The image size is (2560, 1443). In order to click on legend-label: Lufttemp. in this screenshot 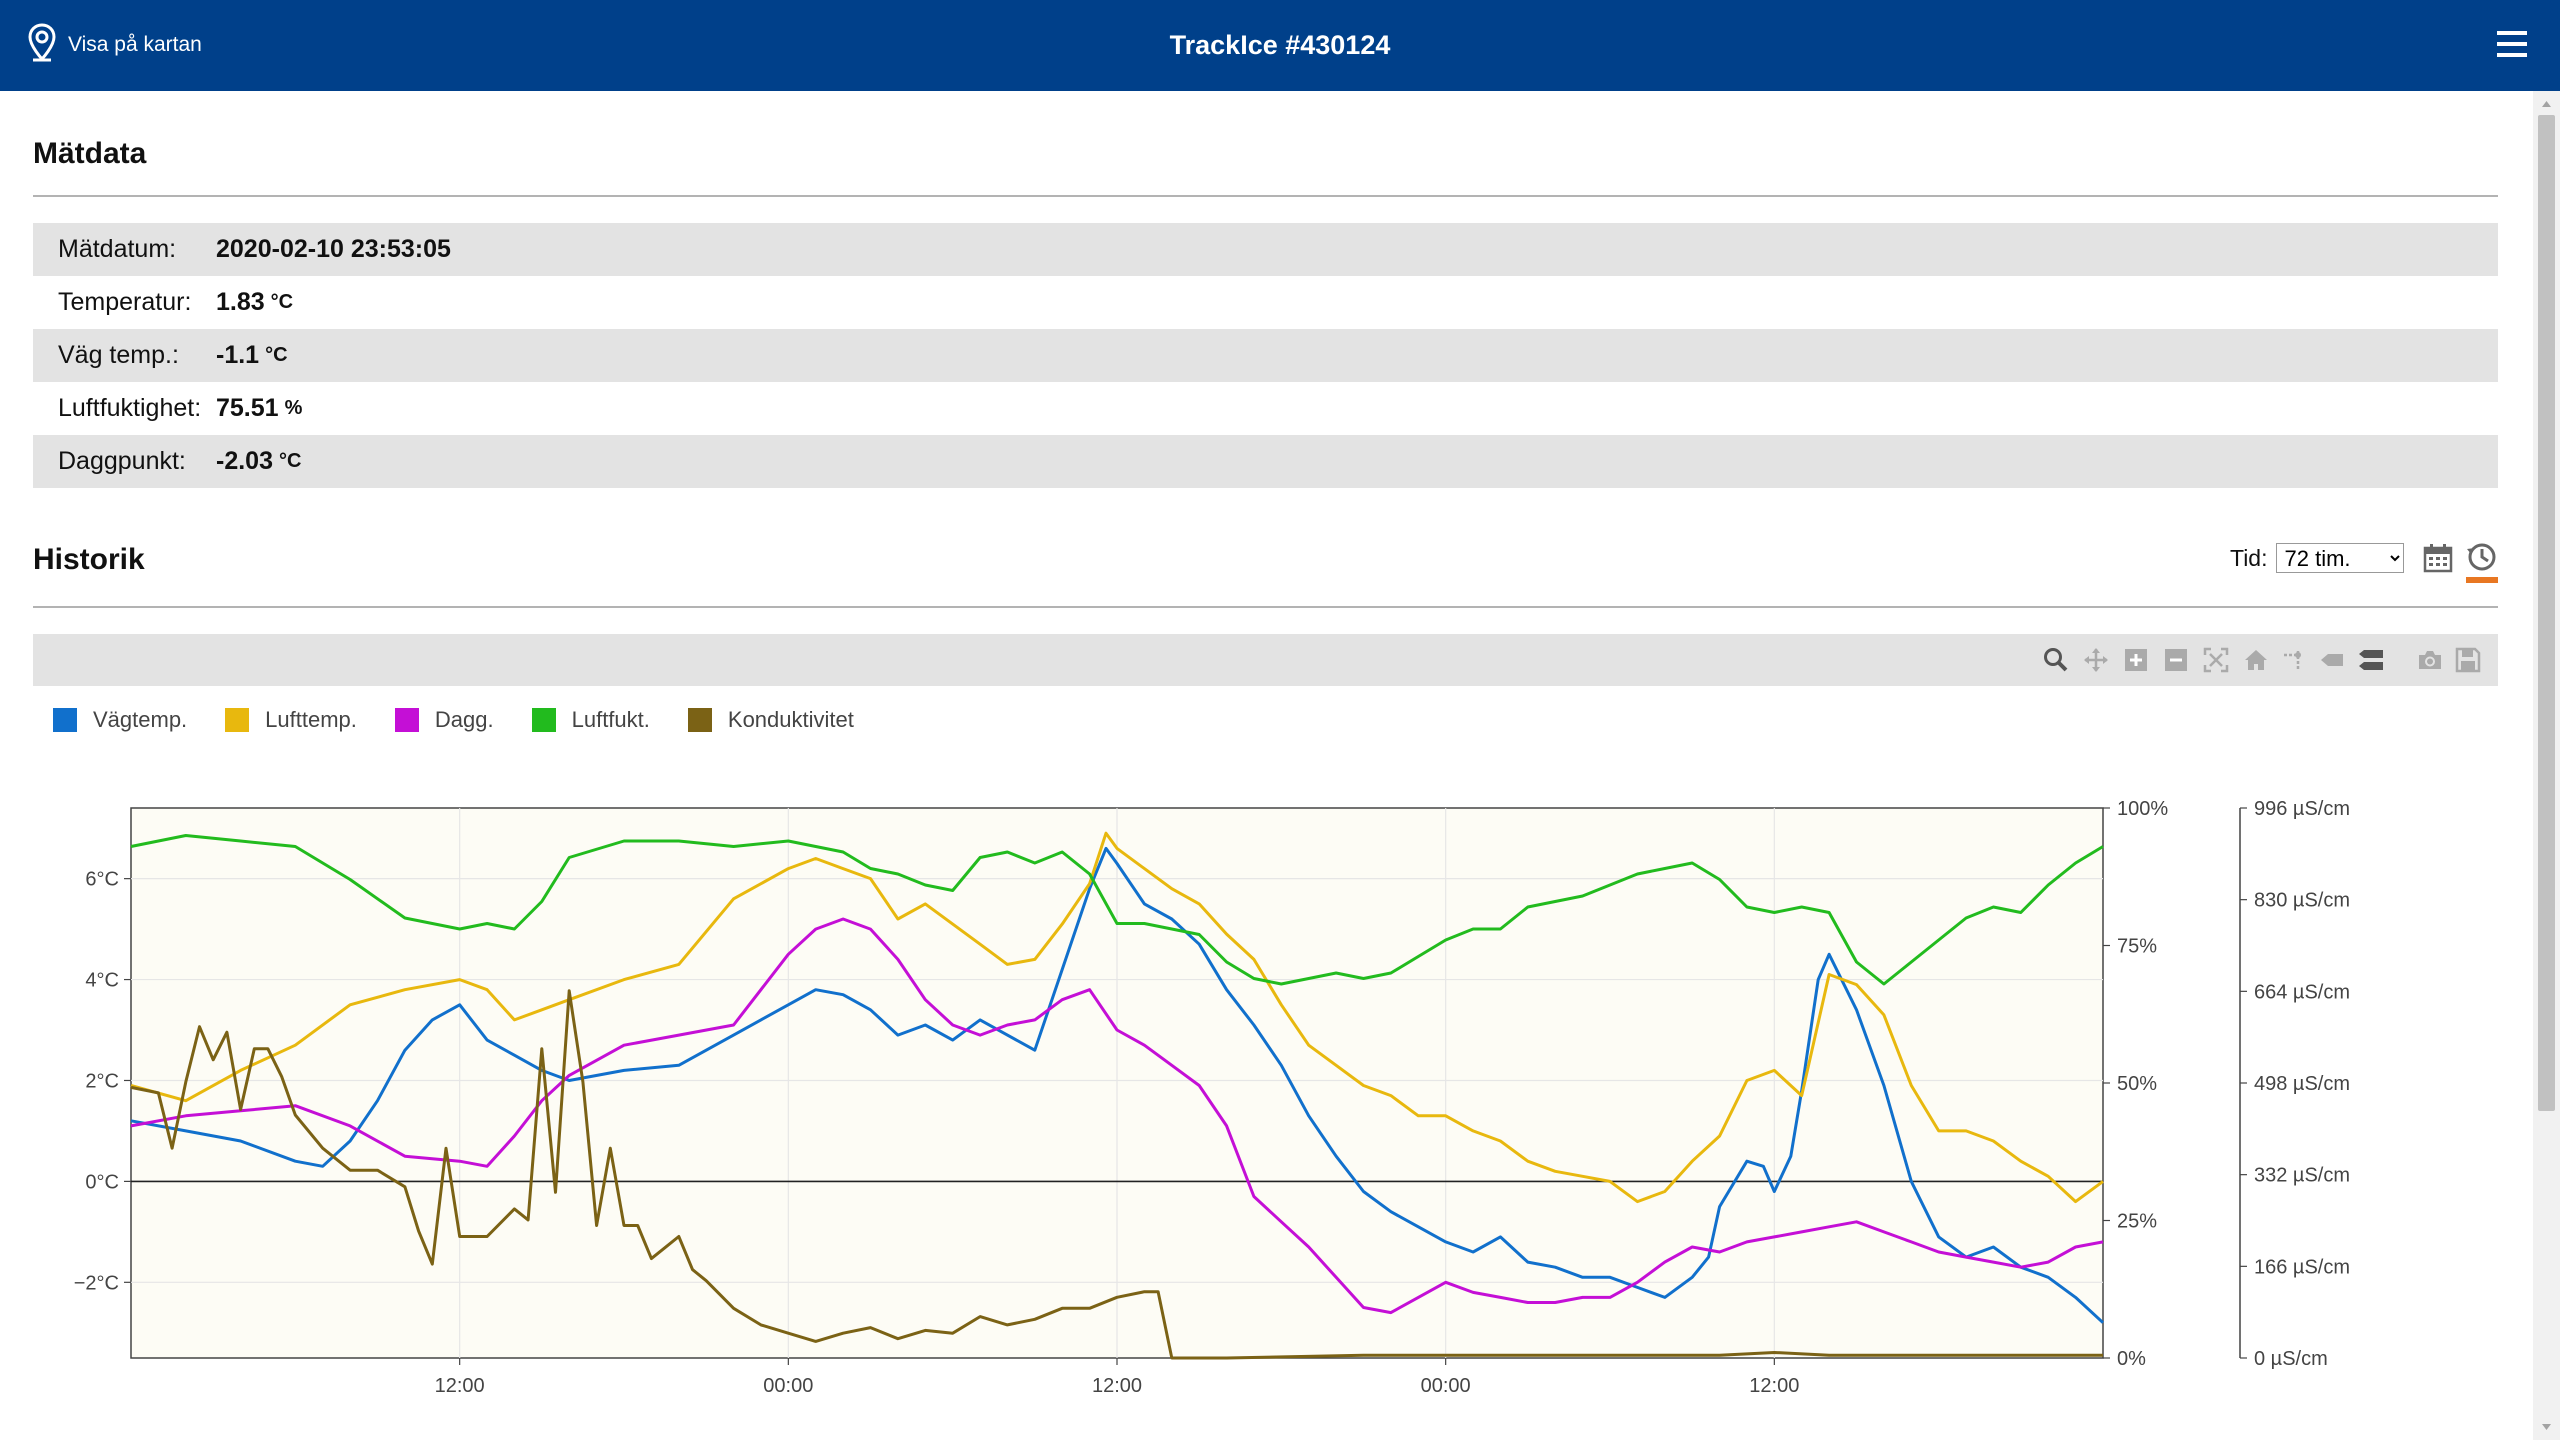, I will do `click(311, 719)`.